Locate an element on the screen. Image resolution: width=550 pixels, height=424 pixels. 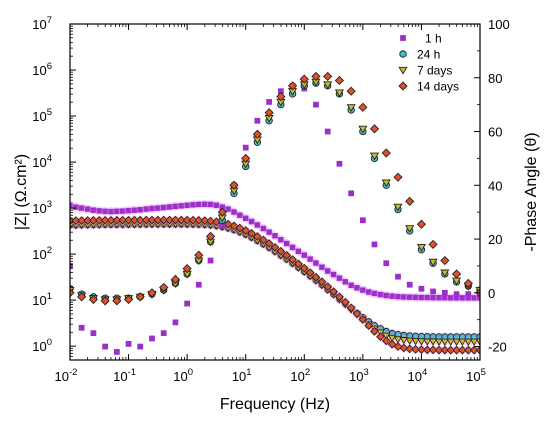
y-left-tick-label: 10⁵ is located at coordinates (42, 115).